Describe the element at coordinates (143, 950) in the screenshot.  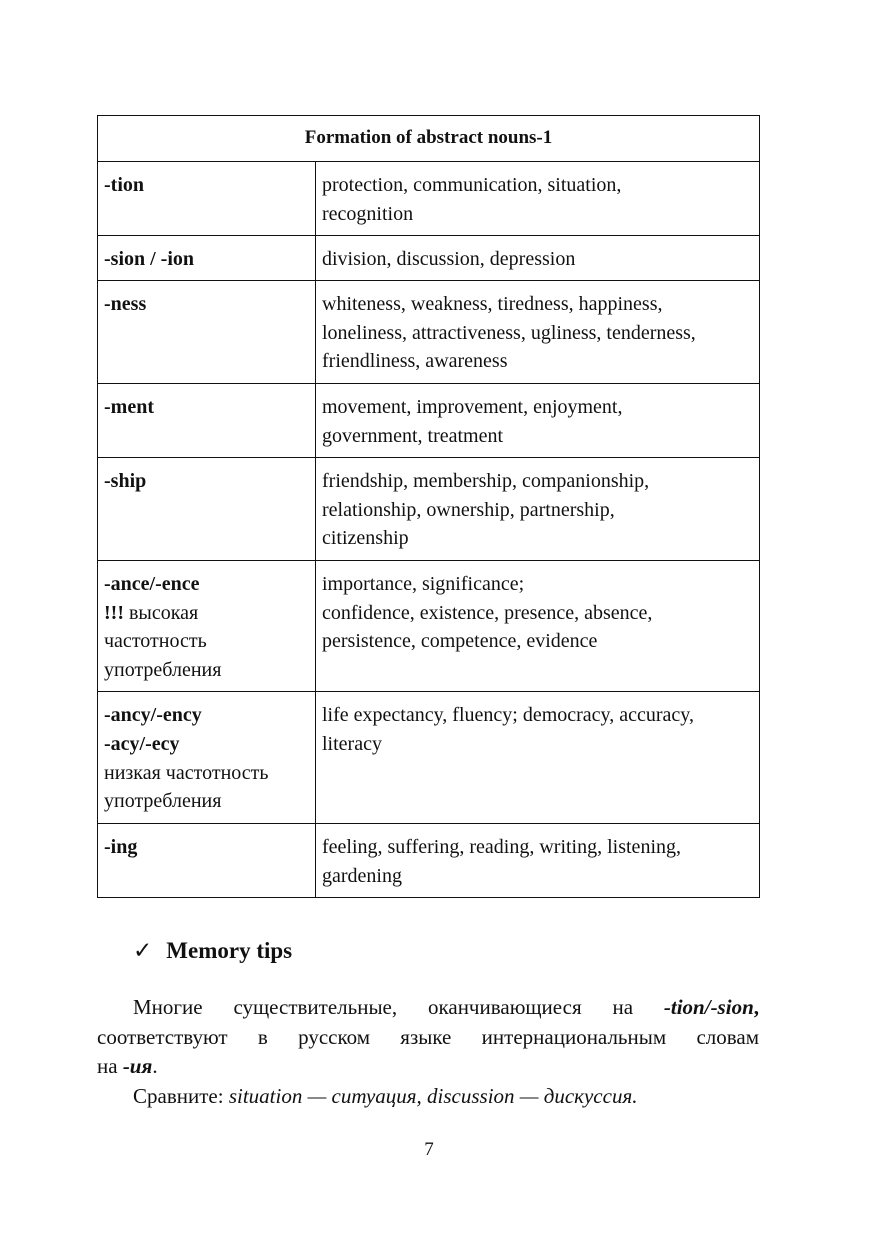
I see `checkmark-icon: ✓` at that location.